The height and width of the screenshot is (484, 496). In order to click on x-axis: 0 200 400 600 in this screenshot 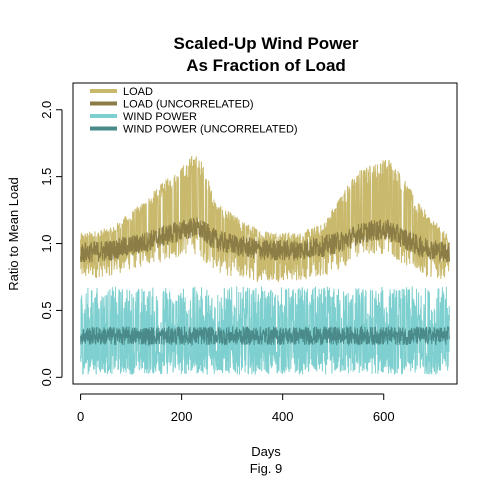, I will do `click(236, 408)`.